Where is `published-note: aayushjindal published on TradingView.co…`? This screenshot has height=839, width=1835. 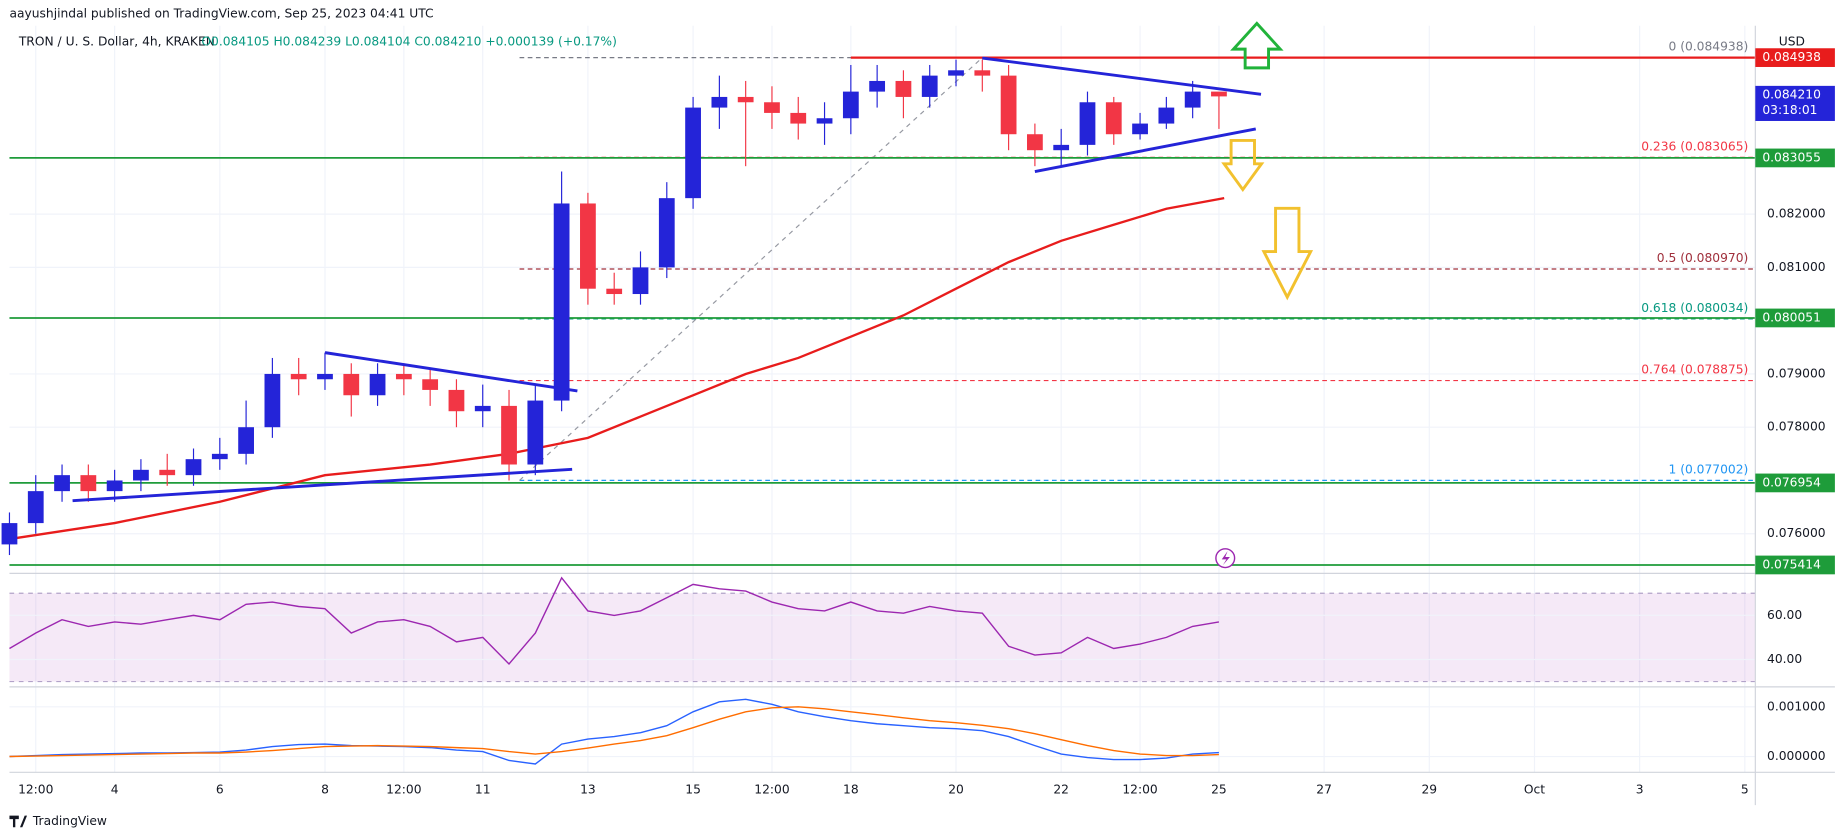 published-note: aayushjindal published on TradingView.co… is located at coordinates (221, 14).